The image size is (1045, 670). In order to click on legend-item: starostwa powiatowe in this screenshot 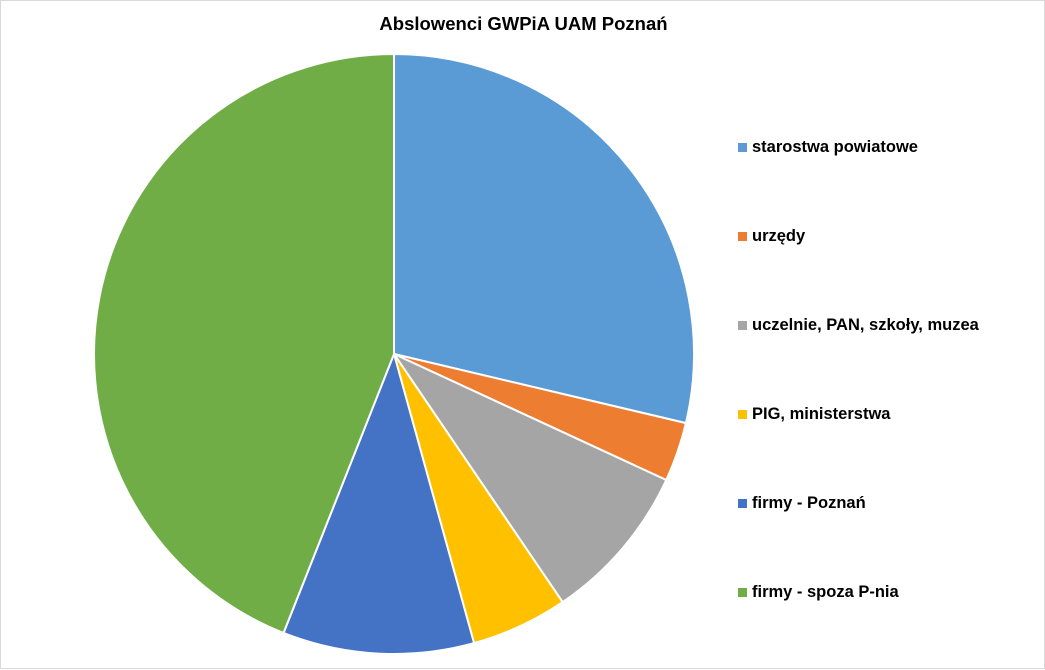, I will do `click(828, 147)`.